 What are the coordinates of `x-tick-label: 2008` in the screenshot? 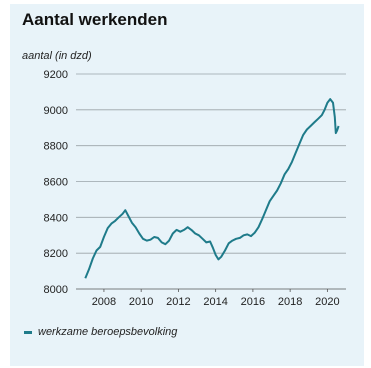 It's located at (104, 302).